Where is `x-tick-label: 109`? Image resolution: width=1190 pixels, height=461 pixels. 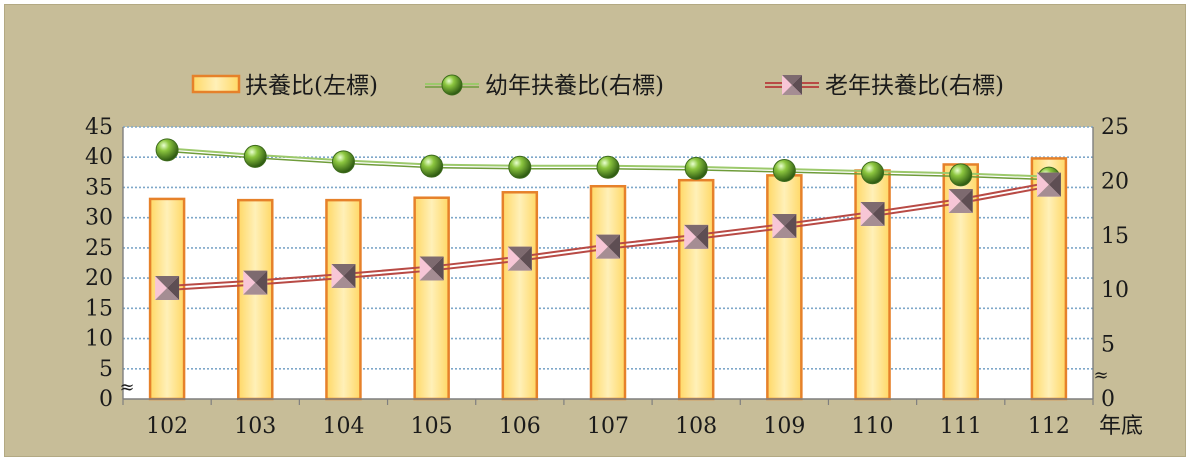 x-tick-label: 109 is located at coordinates (784, 426).